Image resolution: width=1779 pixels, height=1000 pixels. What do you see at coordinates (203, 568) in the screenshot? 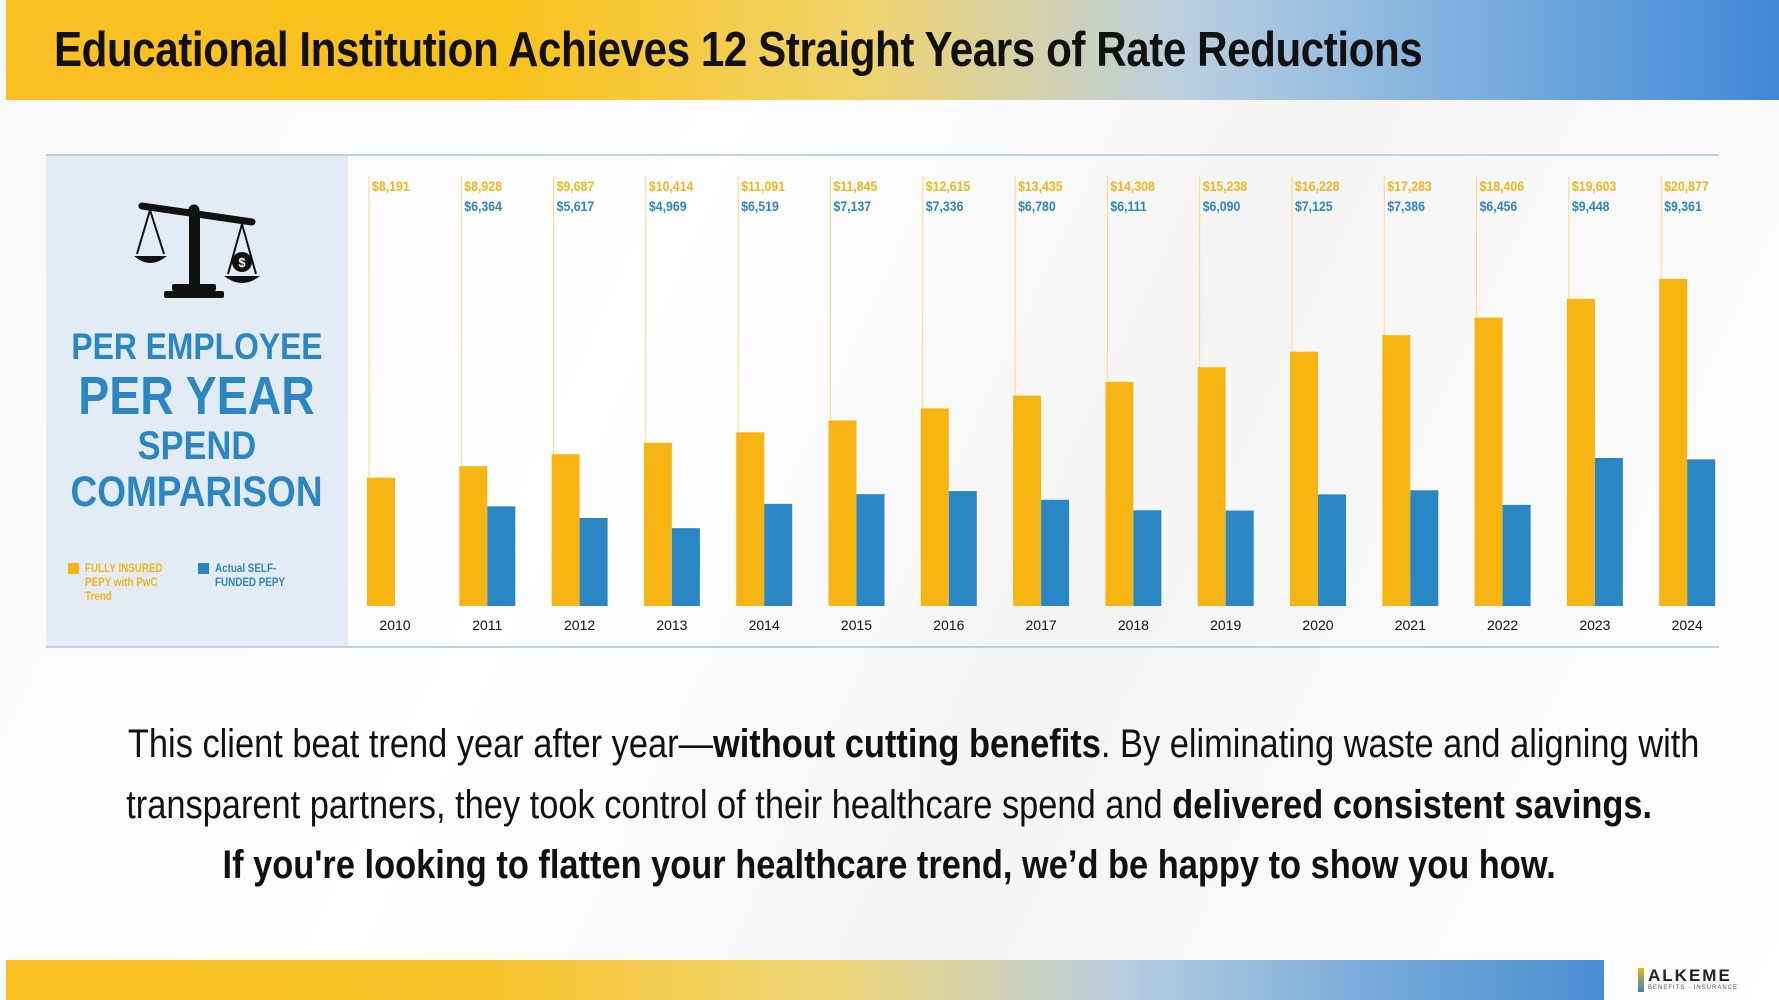
I see `legend-swatch-selffunded` at bounding box center [203, 568].